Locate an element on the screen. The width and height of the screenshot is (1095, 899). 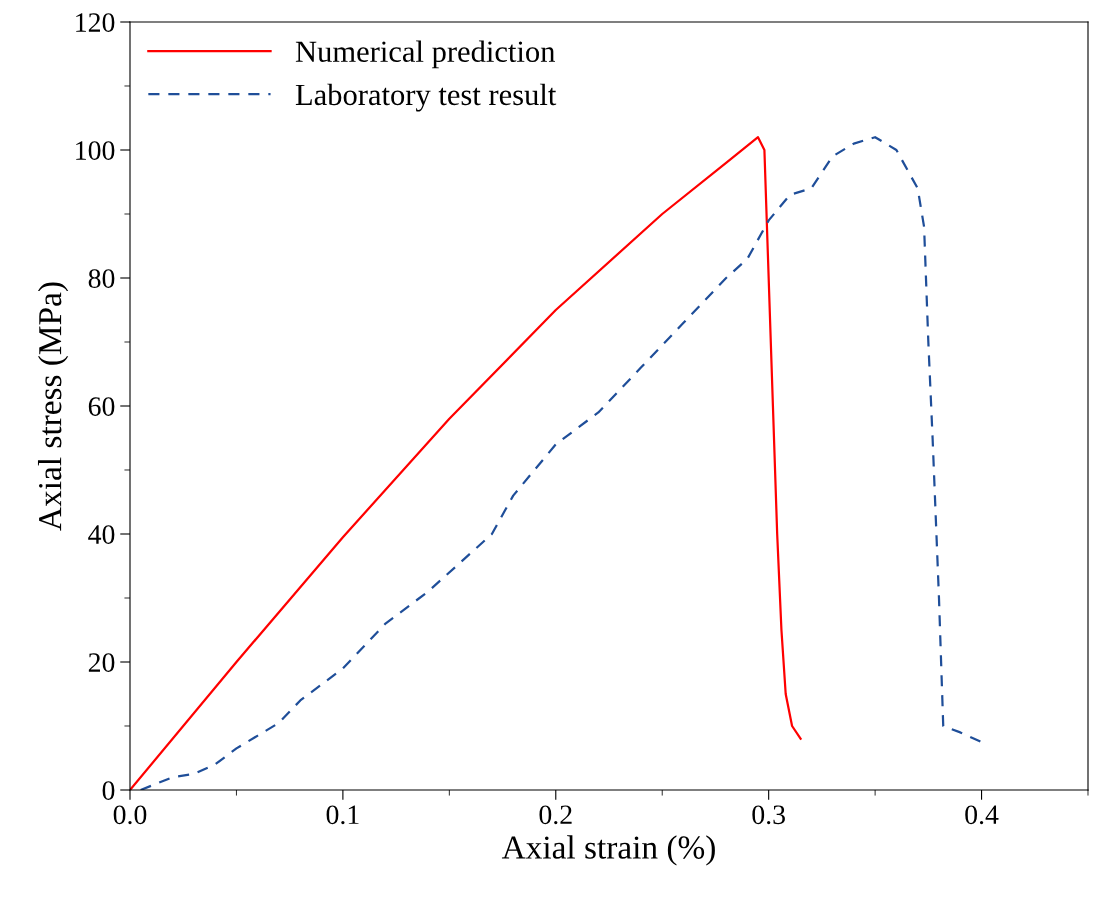
x-axis-title: Axial strain (%) is located at coordinates (608, 850).